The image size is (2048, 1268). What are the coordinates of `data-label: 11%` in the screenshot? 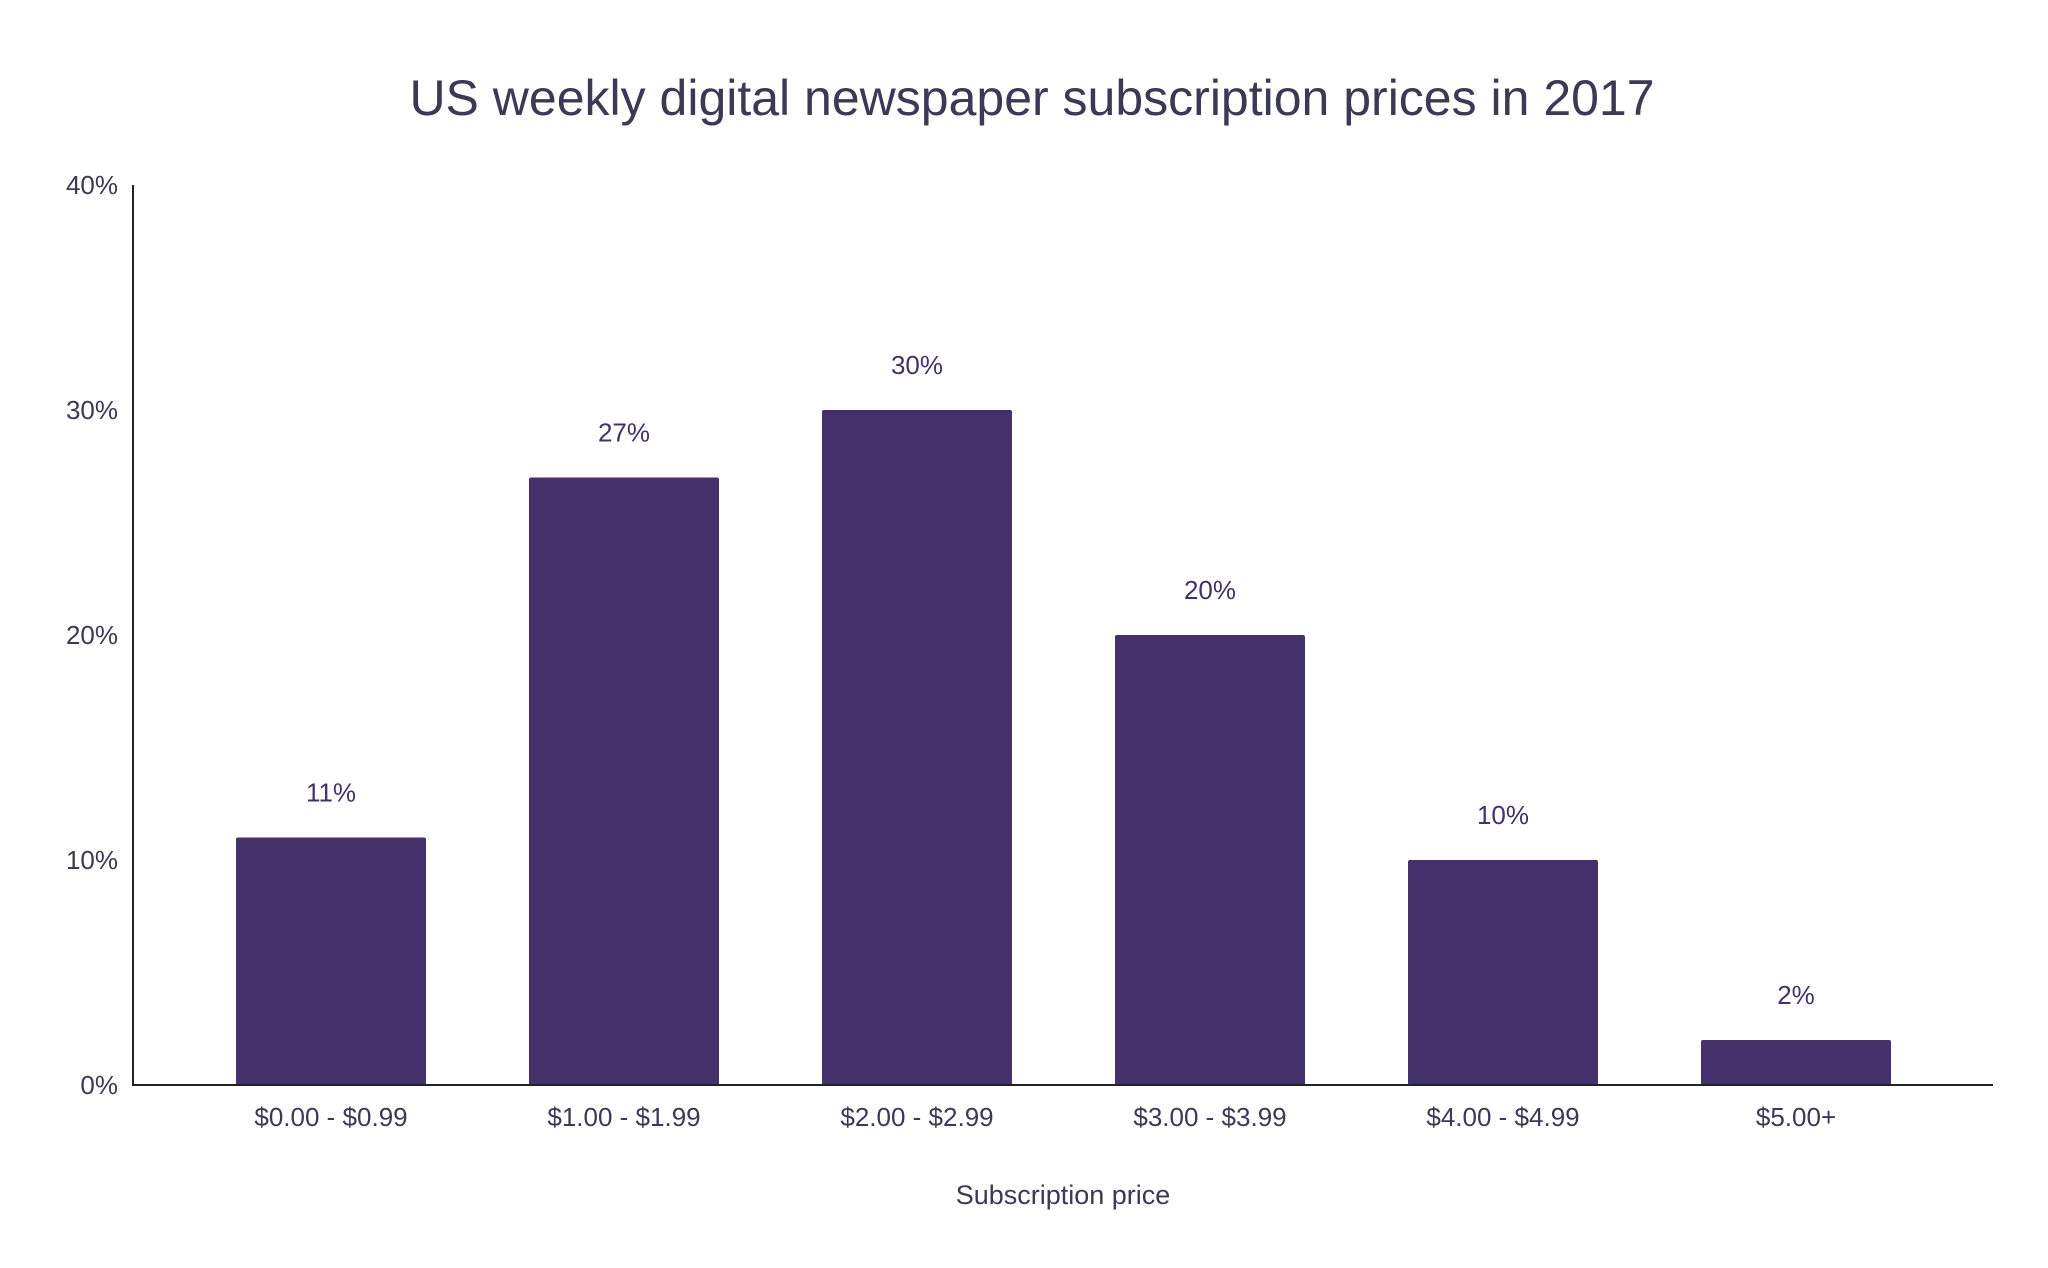 It's located at (331, 793).